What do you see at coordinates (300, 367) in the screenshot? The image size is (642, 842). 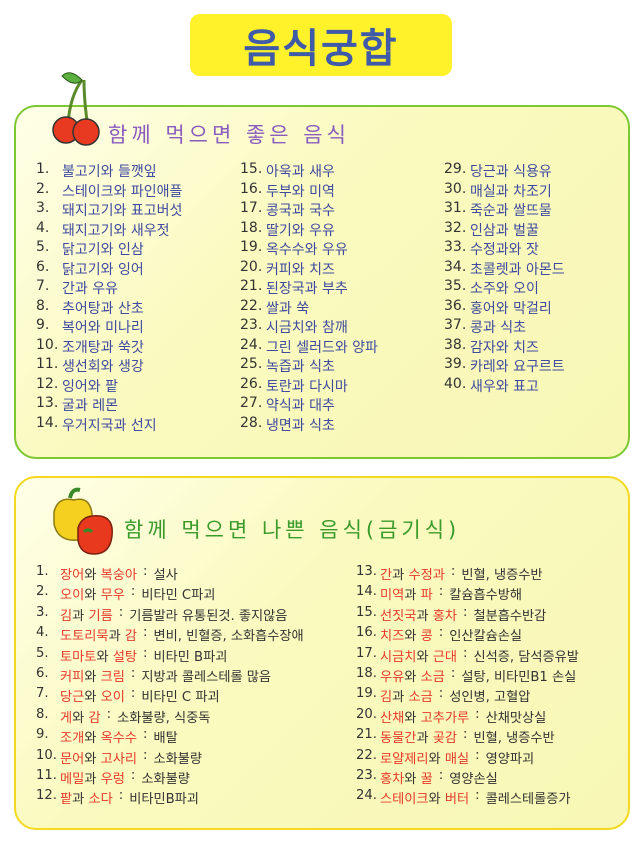 I see `item-text: 녹즙과 식초` at bounding box center [300, 367].